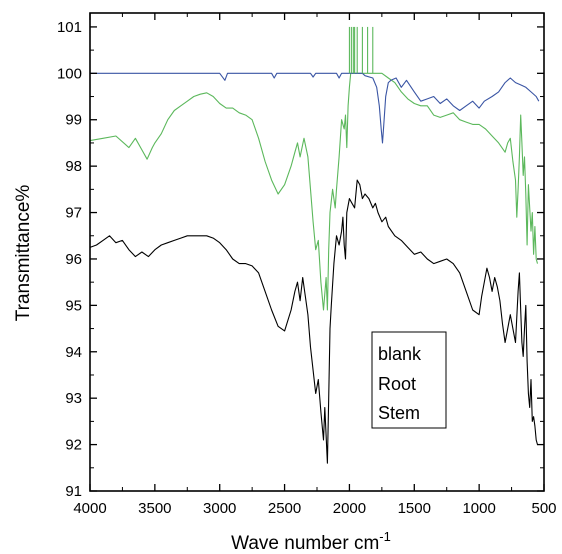 This screenshot has width=562, height=554. Describe the element at coordinates (73, 259) in the screenshot. I see `y-tick-label: 96` at that location.